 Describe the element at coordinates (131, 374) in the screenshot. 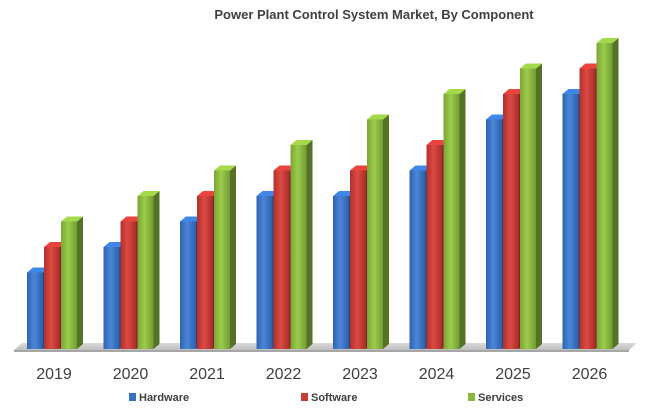

I see `x-tick-2020: 2020` at that location.